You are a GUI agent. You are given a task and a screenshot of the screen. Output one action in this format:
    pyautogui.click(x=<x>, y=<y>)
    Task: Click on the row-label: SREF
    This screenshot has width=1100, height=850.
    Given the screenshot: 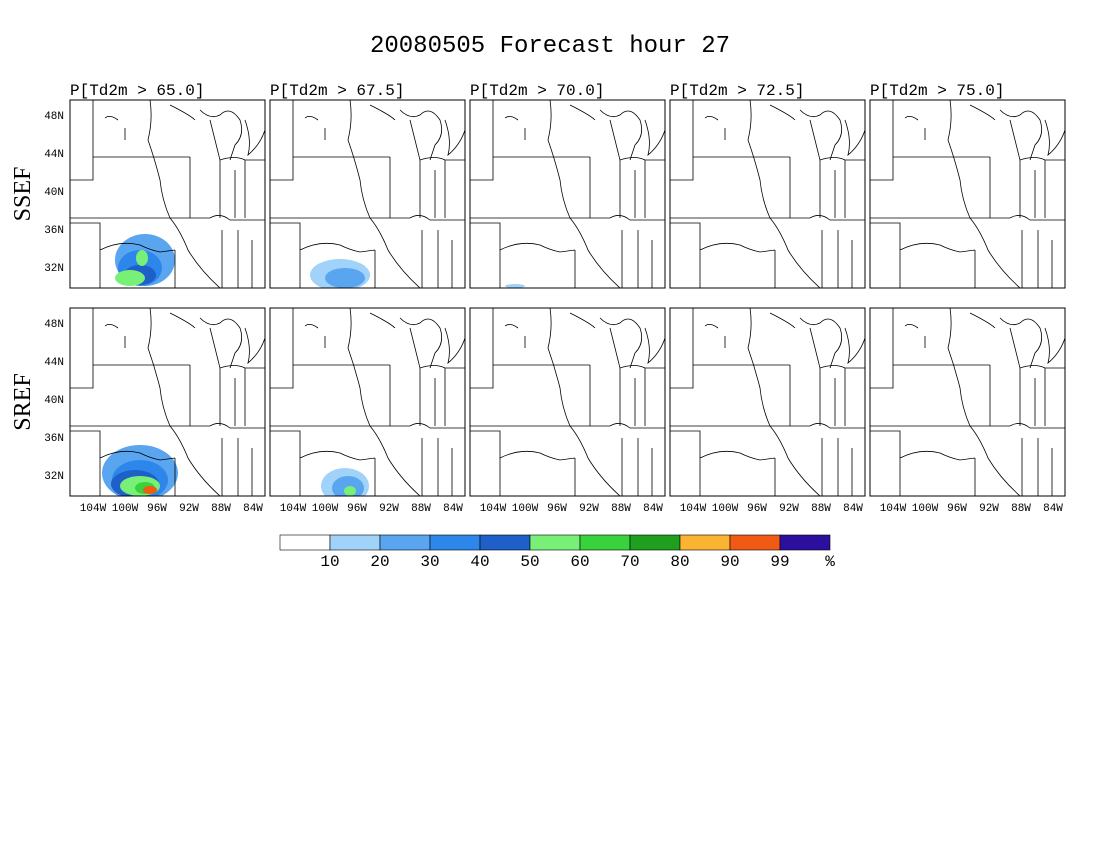 What is the action you would take?
    pyautogui.click(x=23, y=401)
    